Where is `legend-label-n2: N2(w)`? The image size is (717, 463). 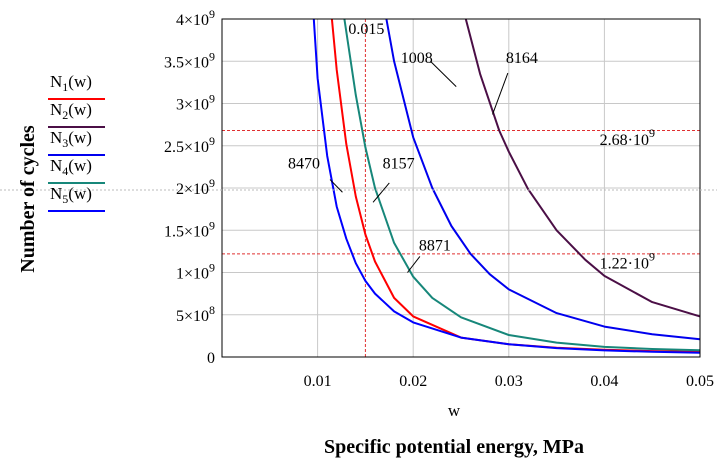
legend-label-n2: N2(w) is located at coordinates (71, 111).